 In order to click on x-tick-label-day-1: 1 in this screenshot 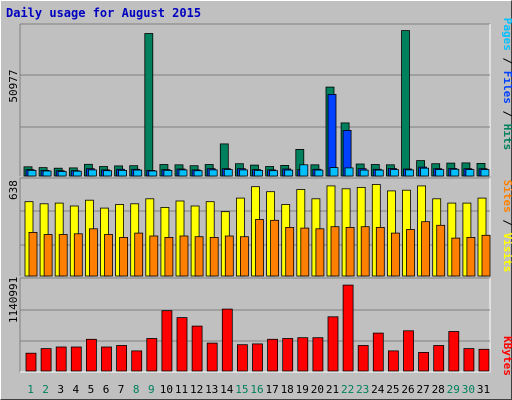, I will do `click(30, 389)`.